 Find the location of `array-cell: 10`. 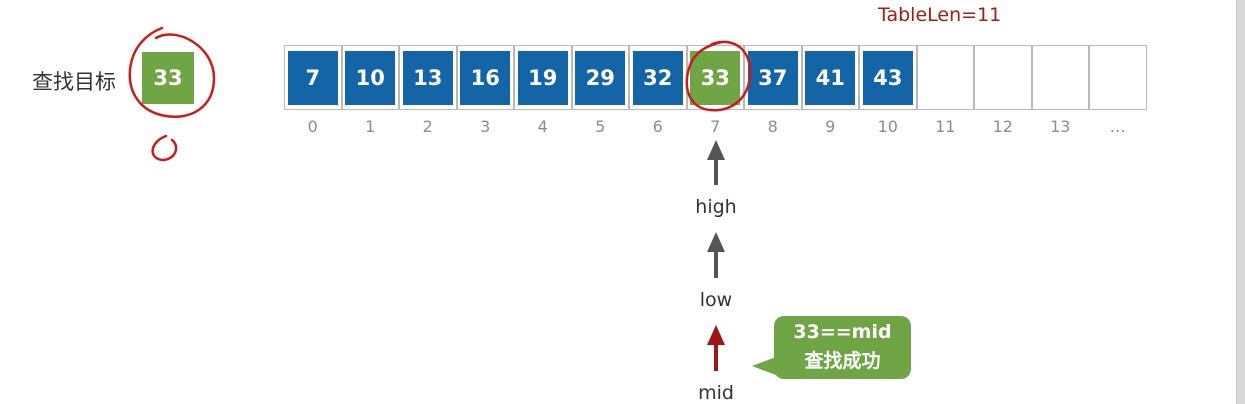

array-cell: 10 is located at coordinates (370, 77).